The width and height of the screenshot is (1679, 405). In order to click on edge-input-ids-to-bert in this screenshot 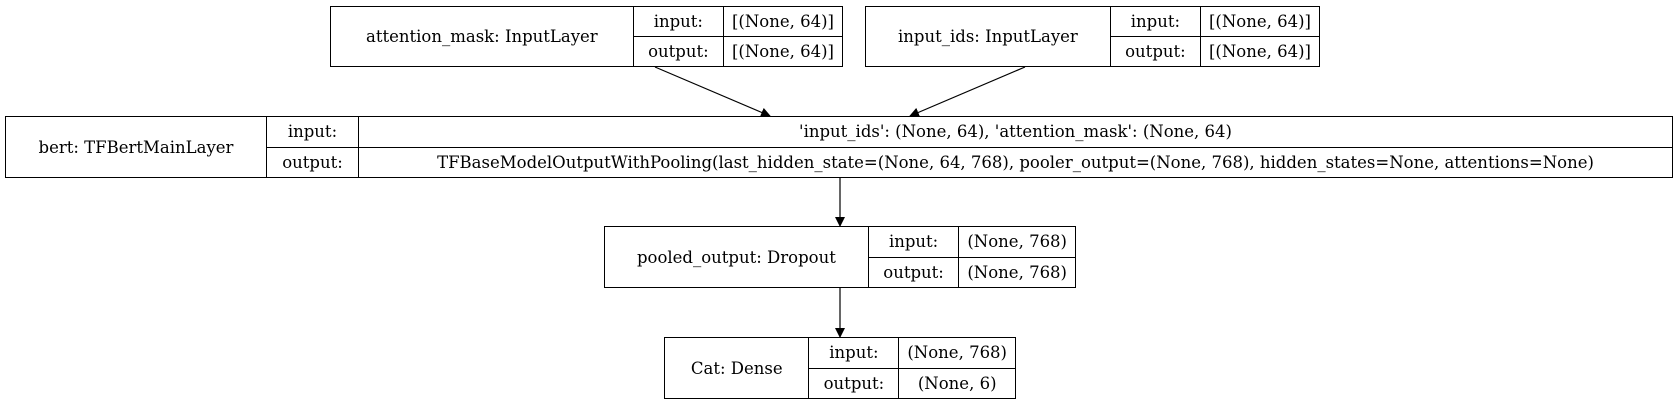, I will do `click(967, 92)`.